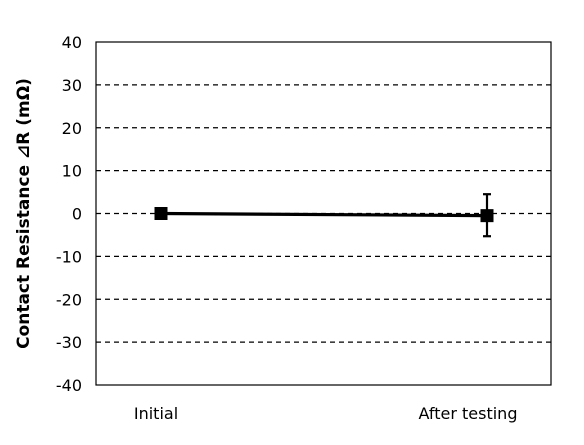 Image resolution: width=584 pixels, height=445 pixels. Describe the element at coordinates (72, 85) in the screenshot. I see `y-tick-label: 30` at that location.